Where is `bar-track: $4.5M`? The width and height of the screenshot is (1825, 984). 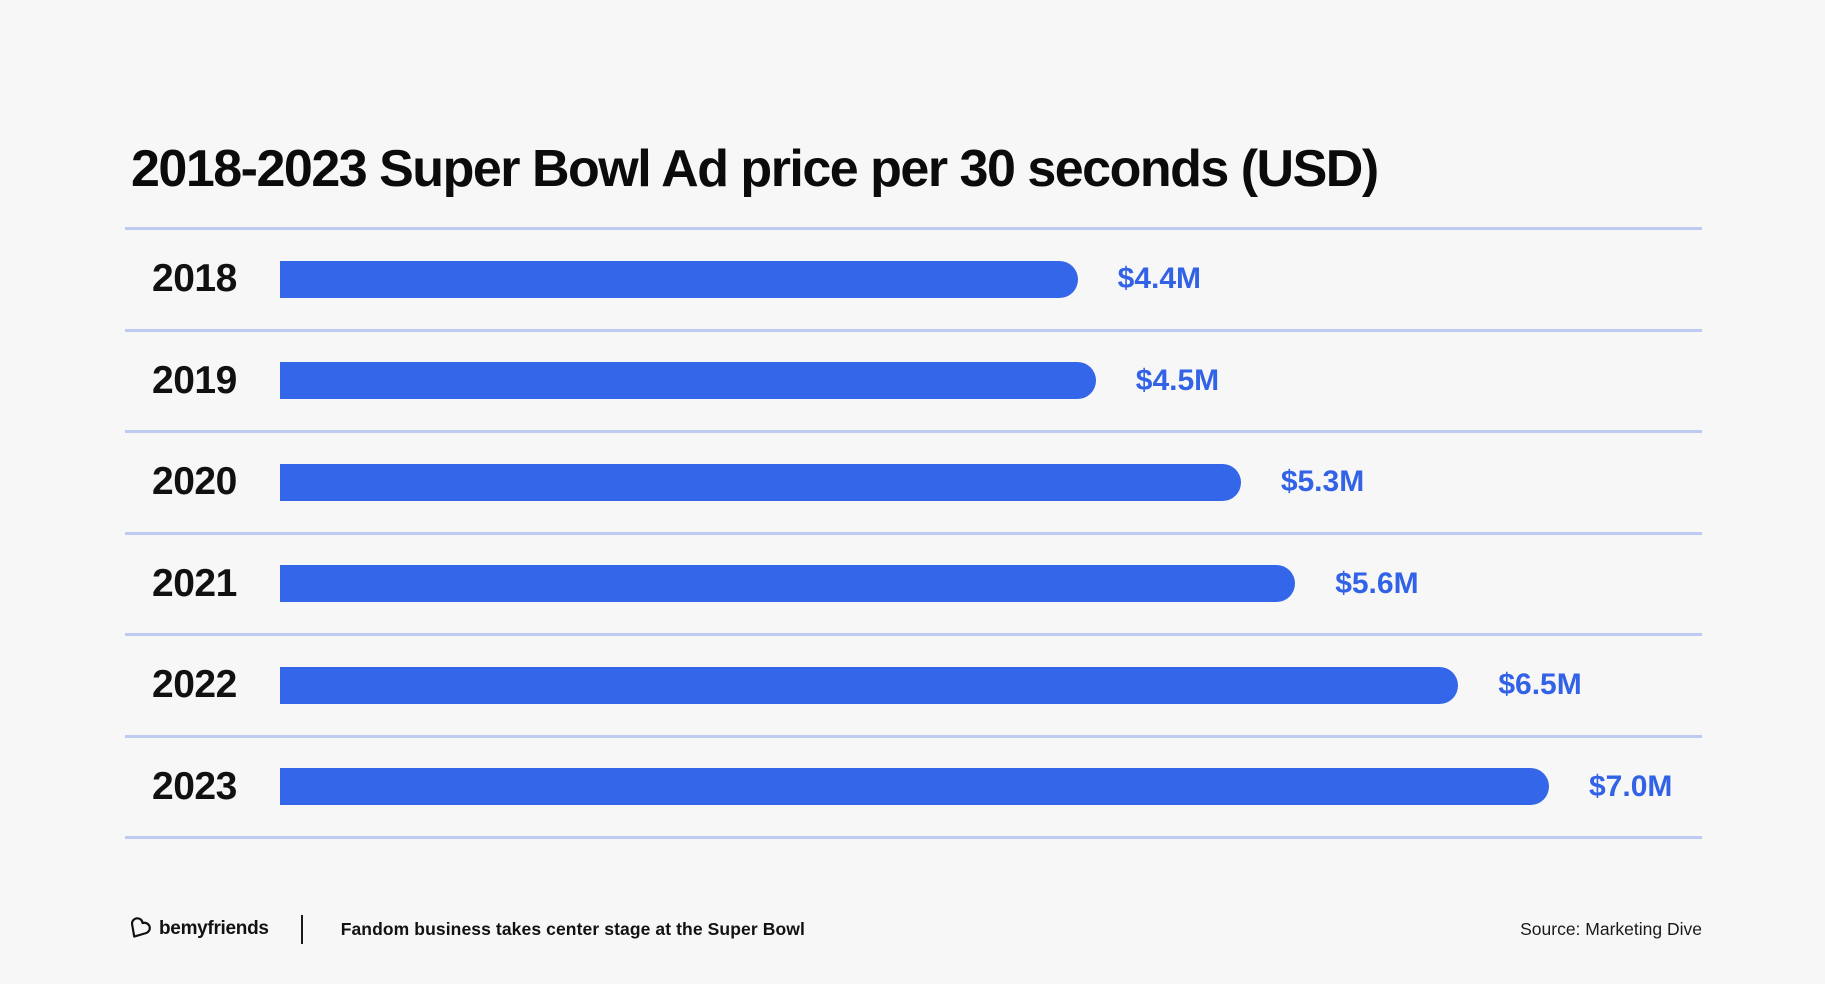 bar-track: $4.5M is located at coordinates (991, 381).